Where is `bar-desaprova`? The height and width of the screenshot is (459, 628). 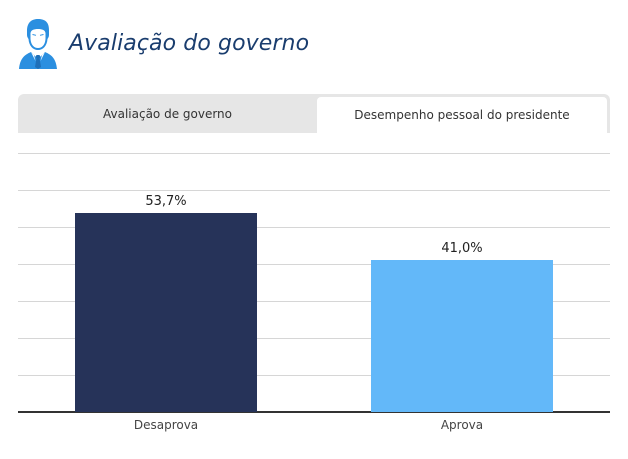 bar-desaprova is located at coordinates (166, 312).